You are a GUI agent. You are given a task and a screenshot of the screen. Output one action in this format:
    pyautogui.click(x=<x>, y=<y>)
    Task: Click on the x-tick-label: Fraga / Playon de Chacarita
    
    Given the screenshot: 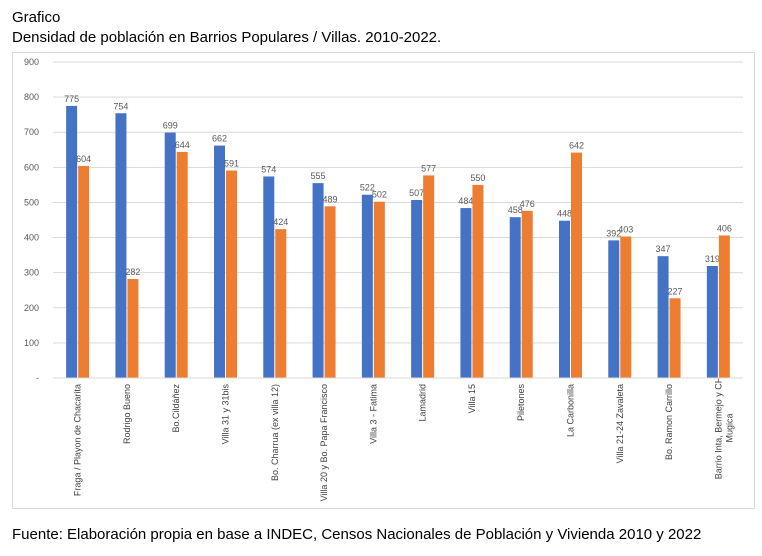 What is the action you would take?
    pyautogui.click(x=78, y=440)
    